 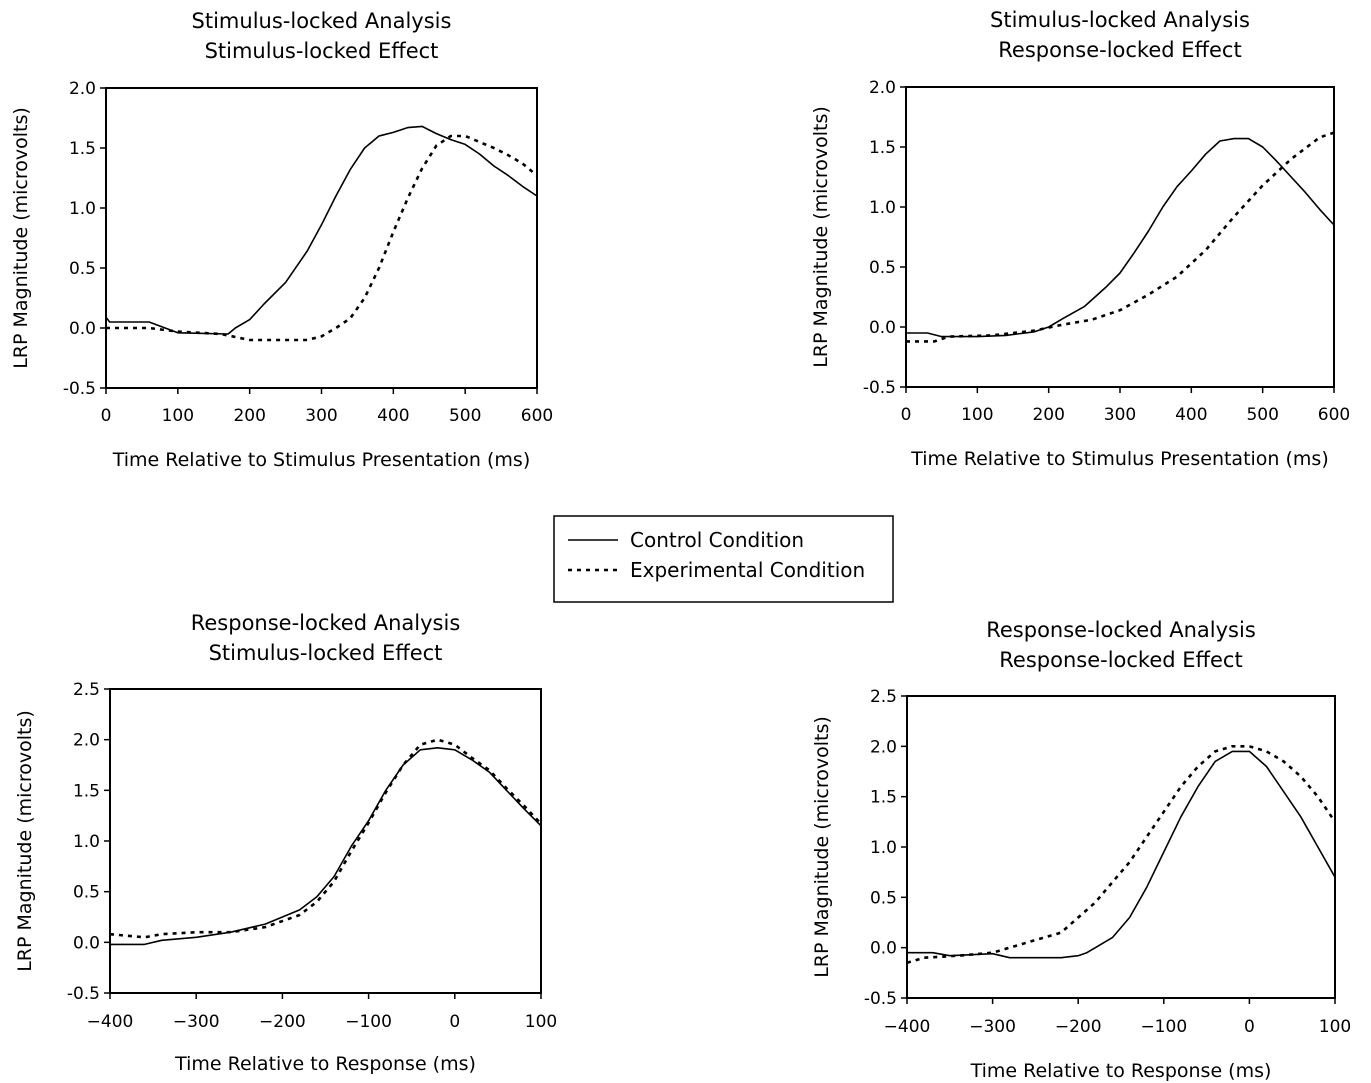 What do you see at coordinates (717, 540) in the screenshot?
I see `legend-label: Control Condition` at bounding box center [717, 540].